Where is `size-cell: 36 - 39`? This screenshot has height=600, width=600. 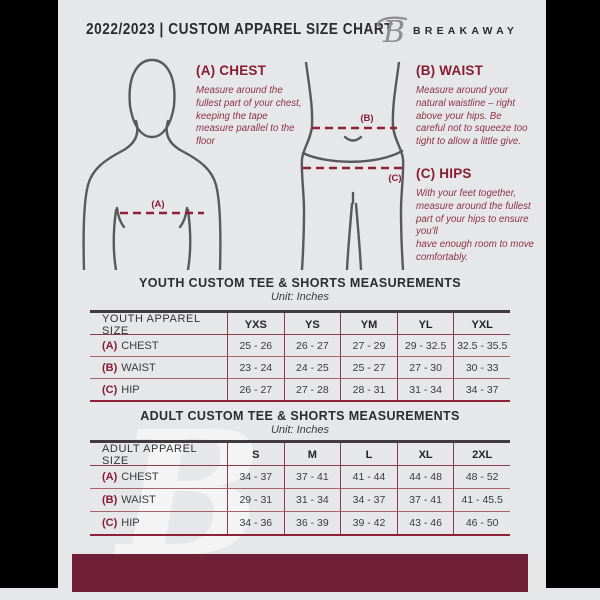
size-cell: 36 - 39 is located at coordinates (312, 523).